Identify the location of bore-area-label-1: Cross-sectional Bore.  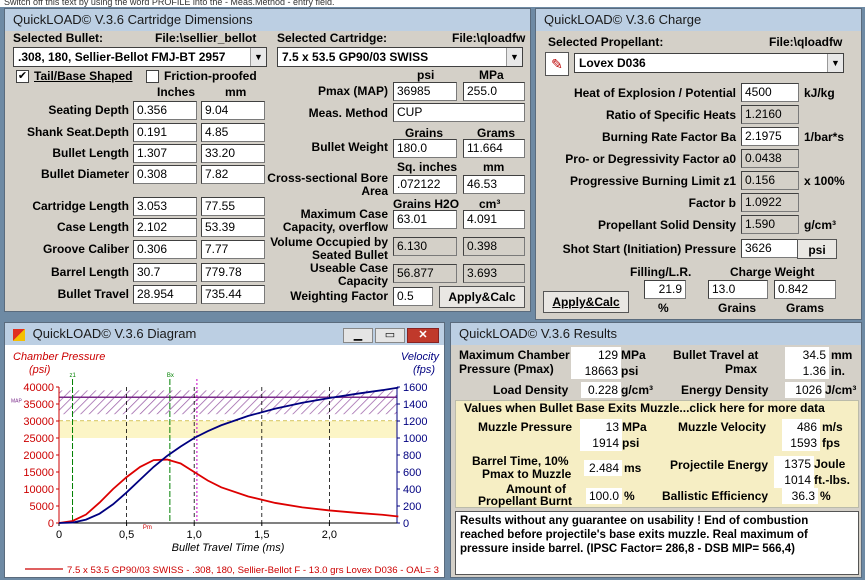
(327, 178).